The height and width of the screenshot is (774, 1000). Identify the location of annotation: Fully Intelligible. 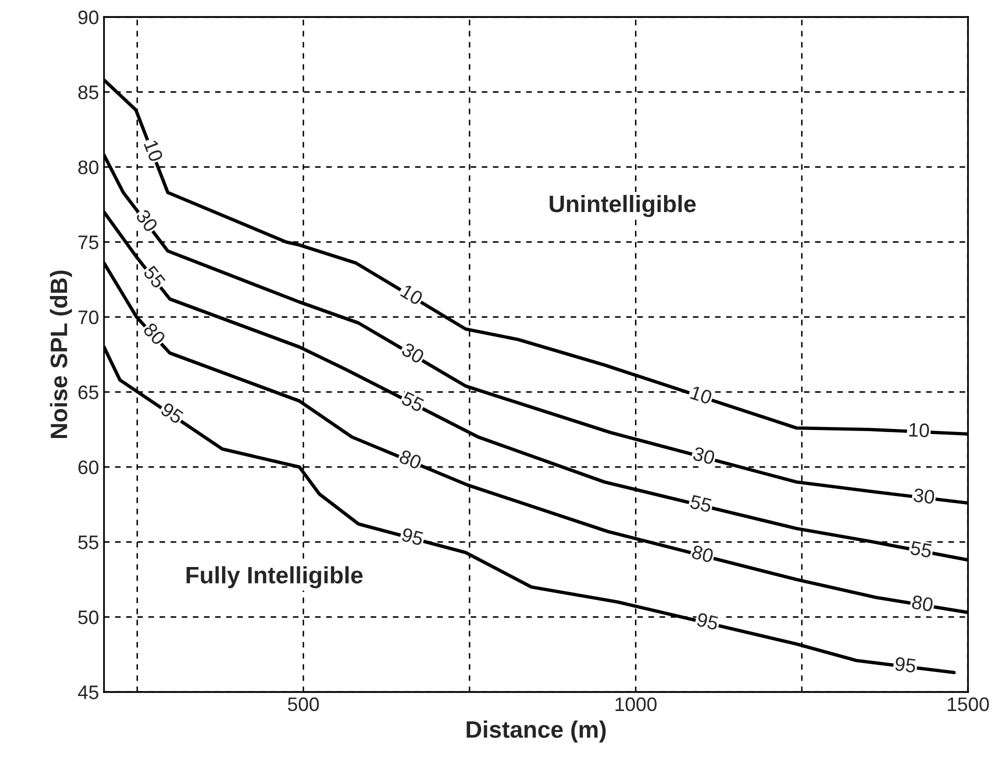
(274, 577).